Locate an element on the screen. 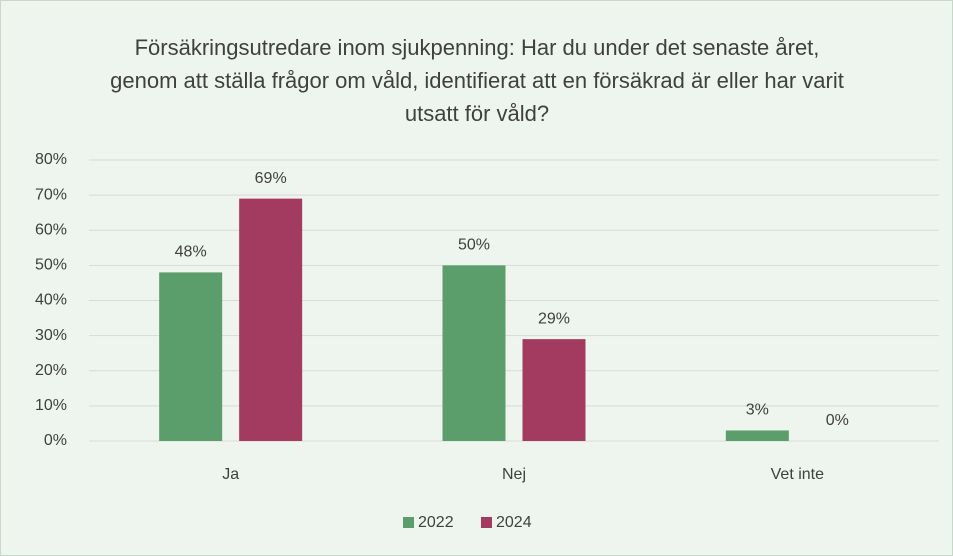 This screenshot has height=556, width=953. value-label: 50% is located at coordinates (474, 245).